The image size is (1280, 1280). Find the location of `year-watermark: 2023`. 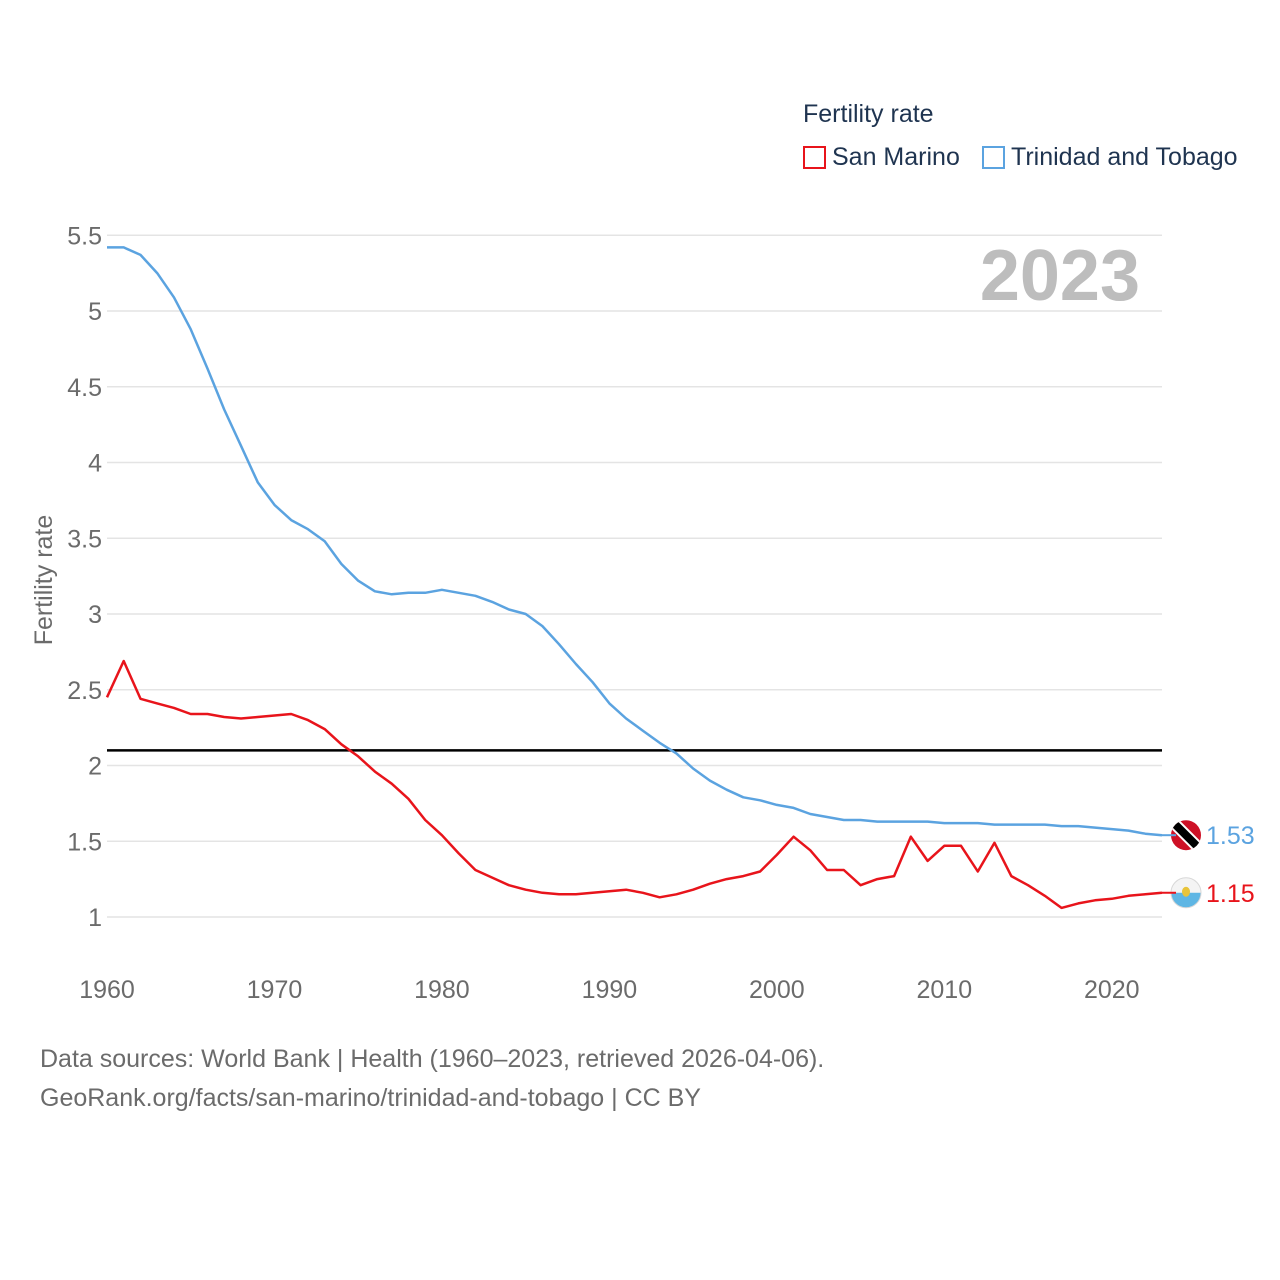

year-watermark: 2023 is located at coordinates (1060, 276).